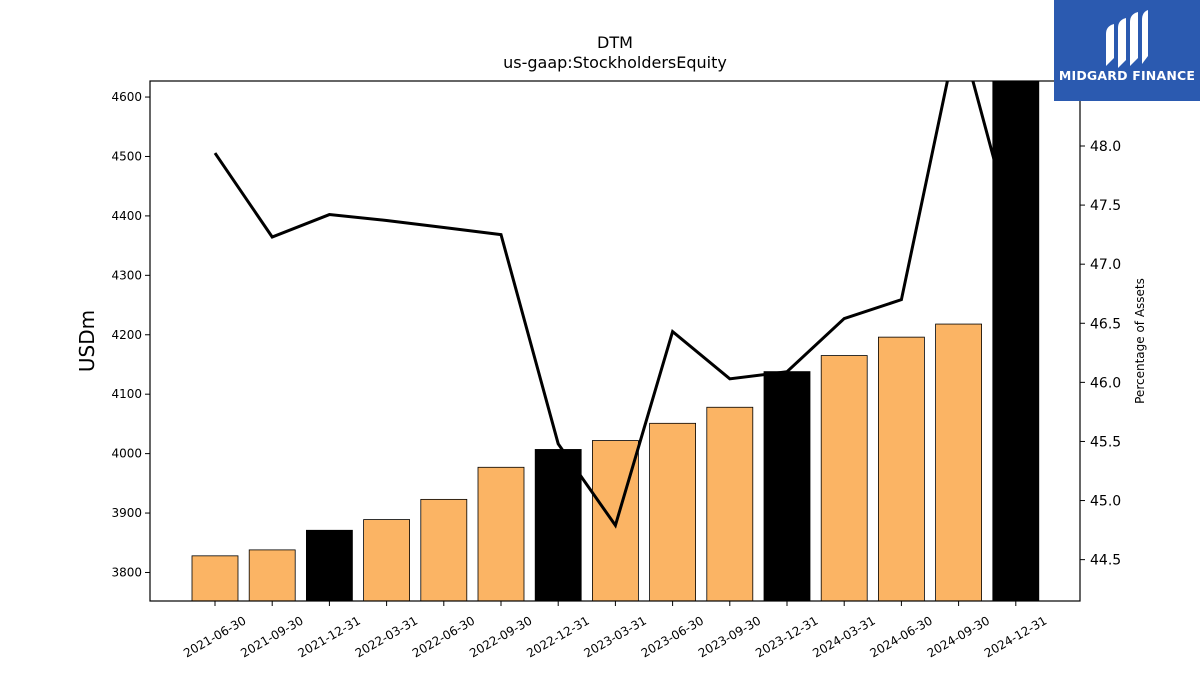 The width and height of the screenshot is (1200, 675). What do you see at coordinates (1015, 636) in the screenshot?
I see `x-tick-label: 2024-12-31` at bounding box center [1015, 636].